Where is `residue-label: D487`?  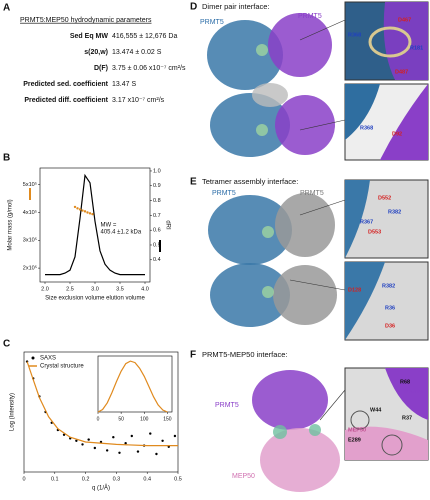
residue-label: D487 is located at coordinates (401, 72).